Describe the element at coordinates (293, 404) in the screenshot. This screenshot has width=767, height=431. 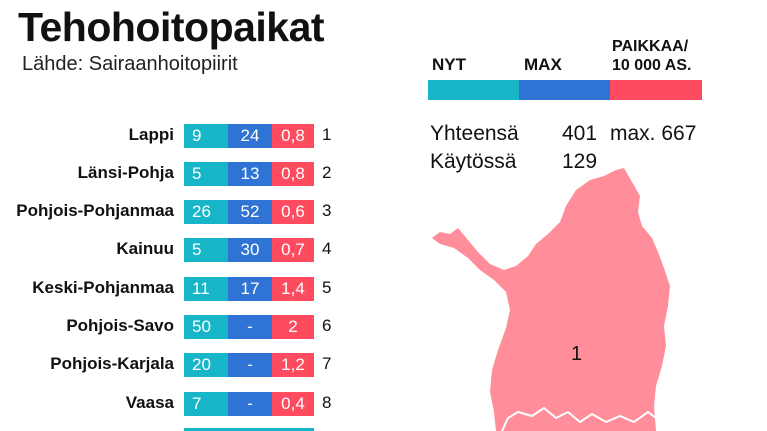
I see `per10k-cell: 0,4` at that location.